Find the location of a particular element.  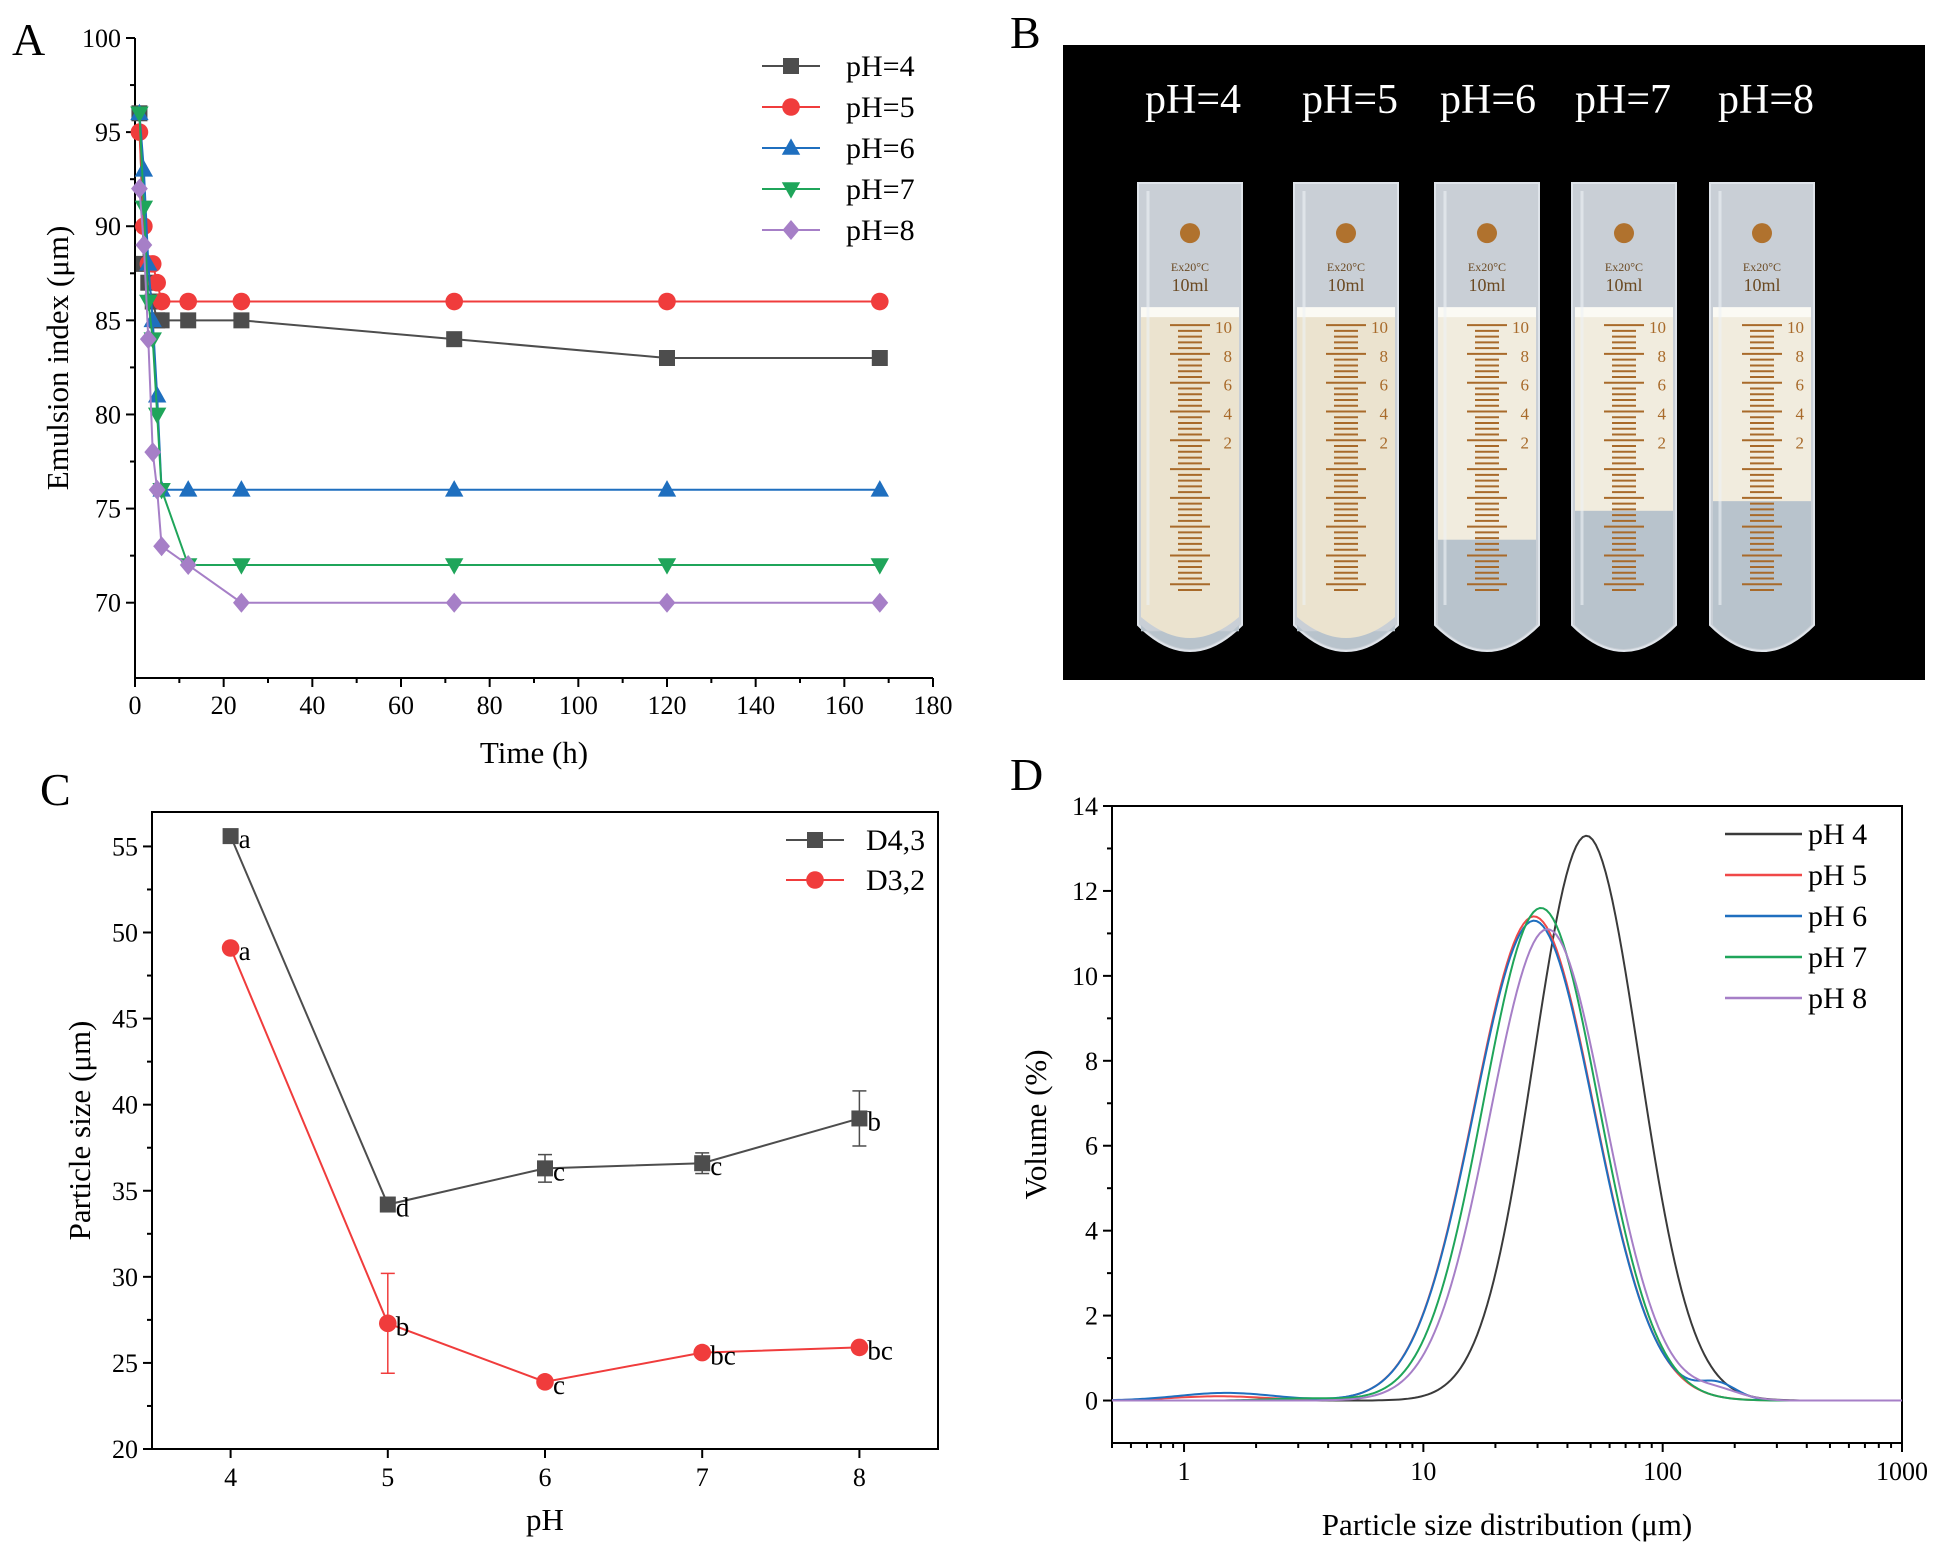

graduation-number: 8 is located at coordinates (1384, 356).